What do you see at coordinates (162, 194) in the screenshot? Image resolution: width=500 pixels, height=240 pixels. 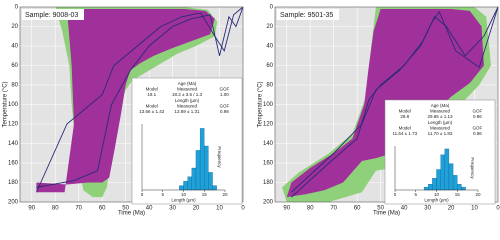 I see `x-tick-label: 5` at bounding box center [162, 194].